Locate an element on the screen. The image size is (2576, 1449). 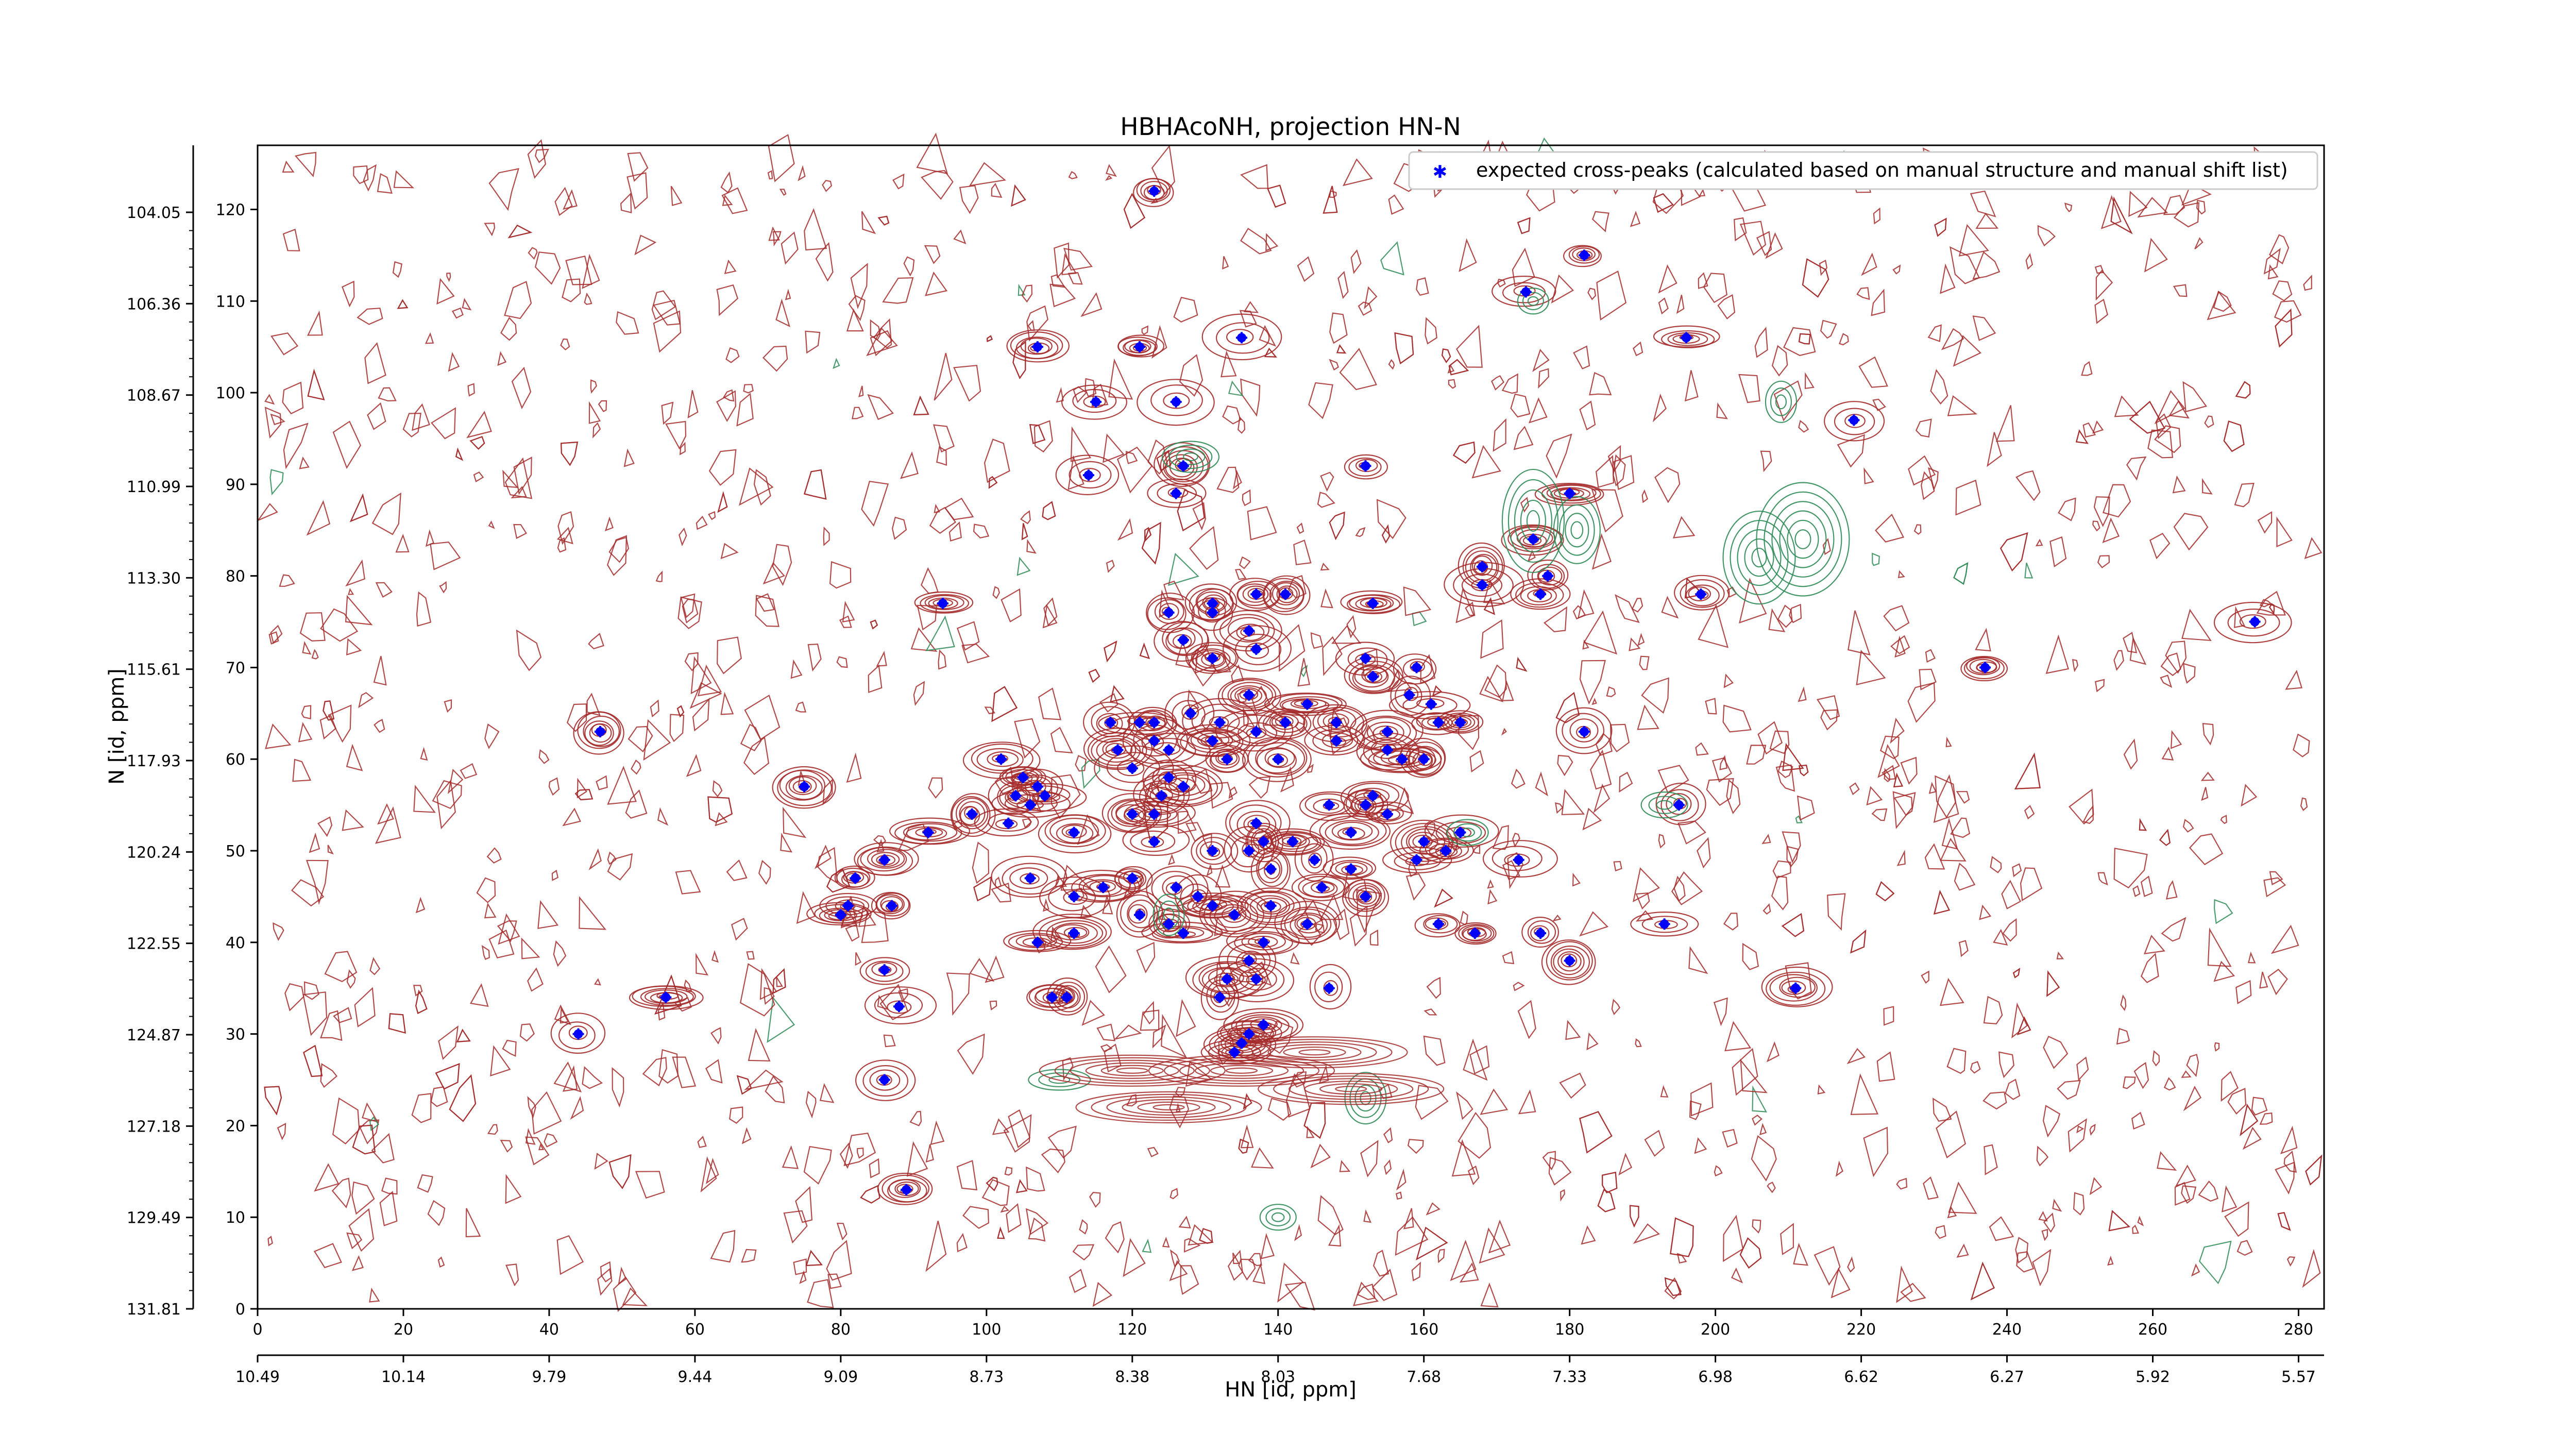
y-tick-label: 80 is located at coordinates (235, 577).